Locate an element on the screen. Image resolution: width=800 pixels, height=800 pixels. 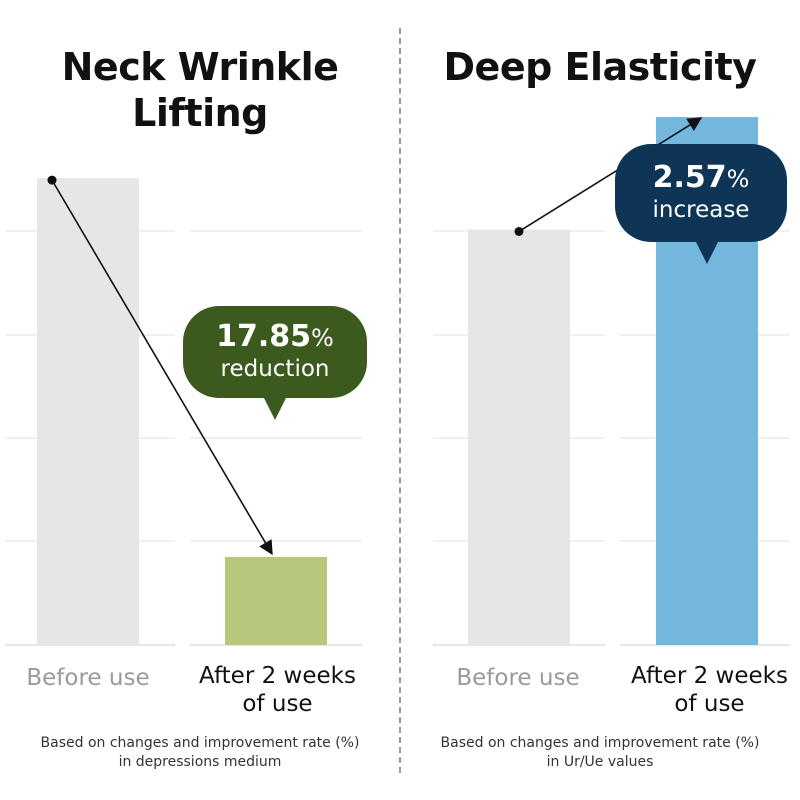
annotation-label: reduction is located at coordinates (275, 369).